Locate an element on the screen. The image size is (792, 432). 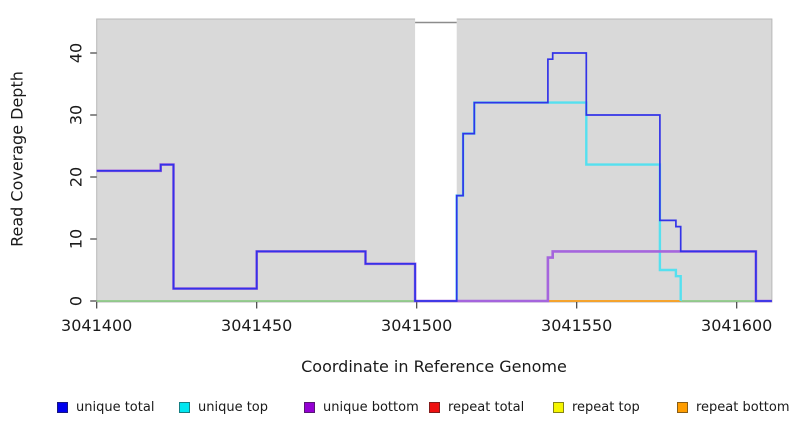
legend-item-unique-bottom: unique bottom is located at coordinates (361, 407).